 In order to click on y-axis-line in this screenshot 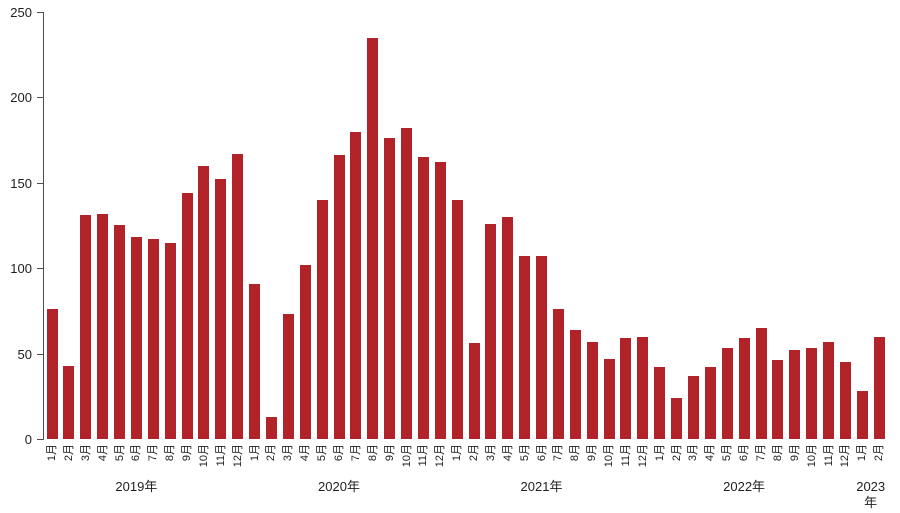, I will do `click(43, 226)`.